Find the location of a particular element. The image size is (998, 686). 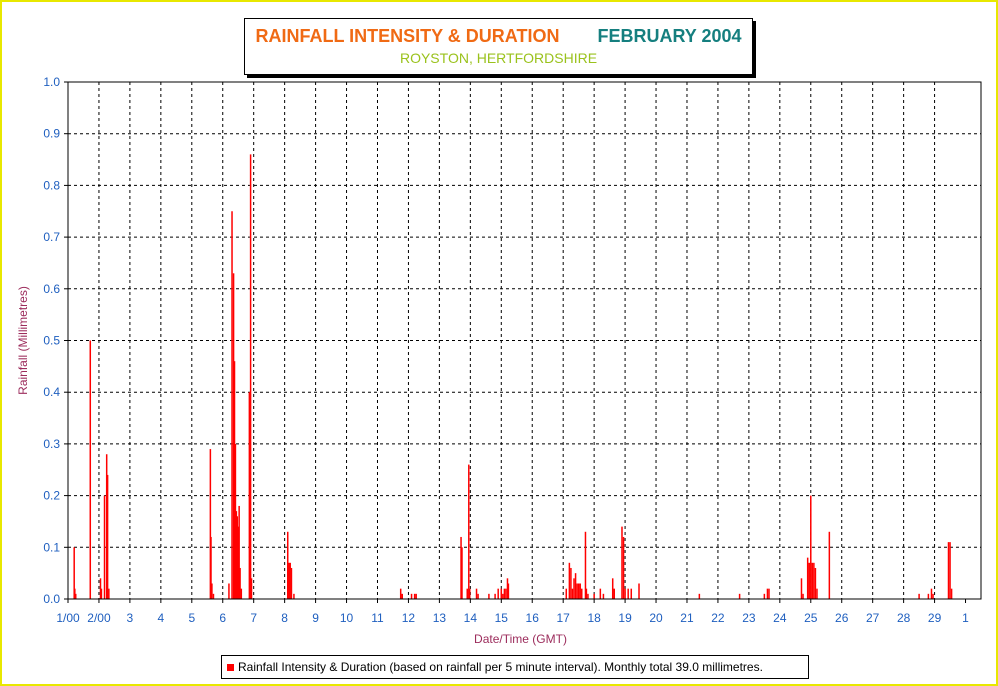

y-tick-label: 0.5 is located at coordinates (51, 341).